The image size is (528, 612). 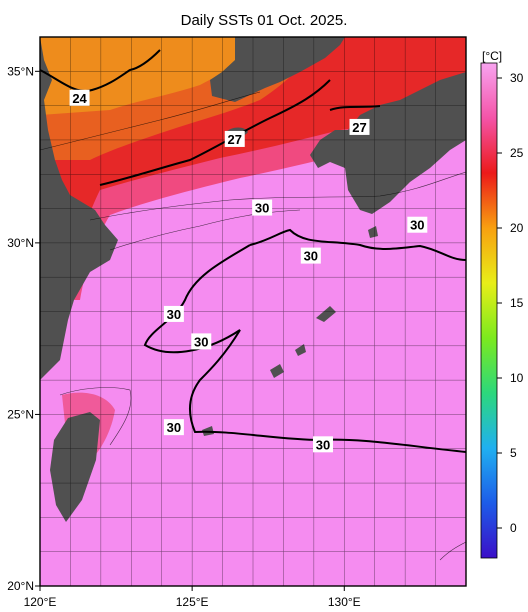 I want to click on x-tick-label: 120°E, so click(x=40, y=602).